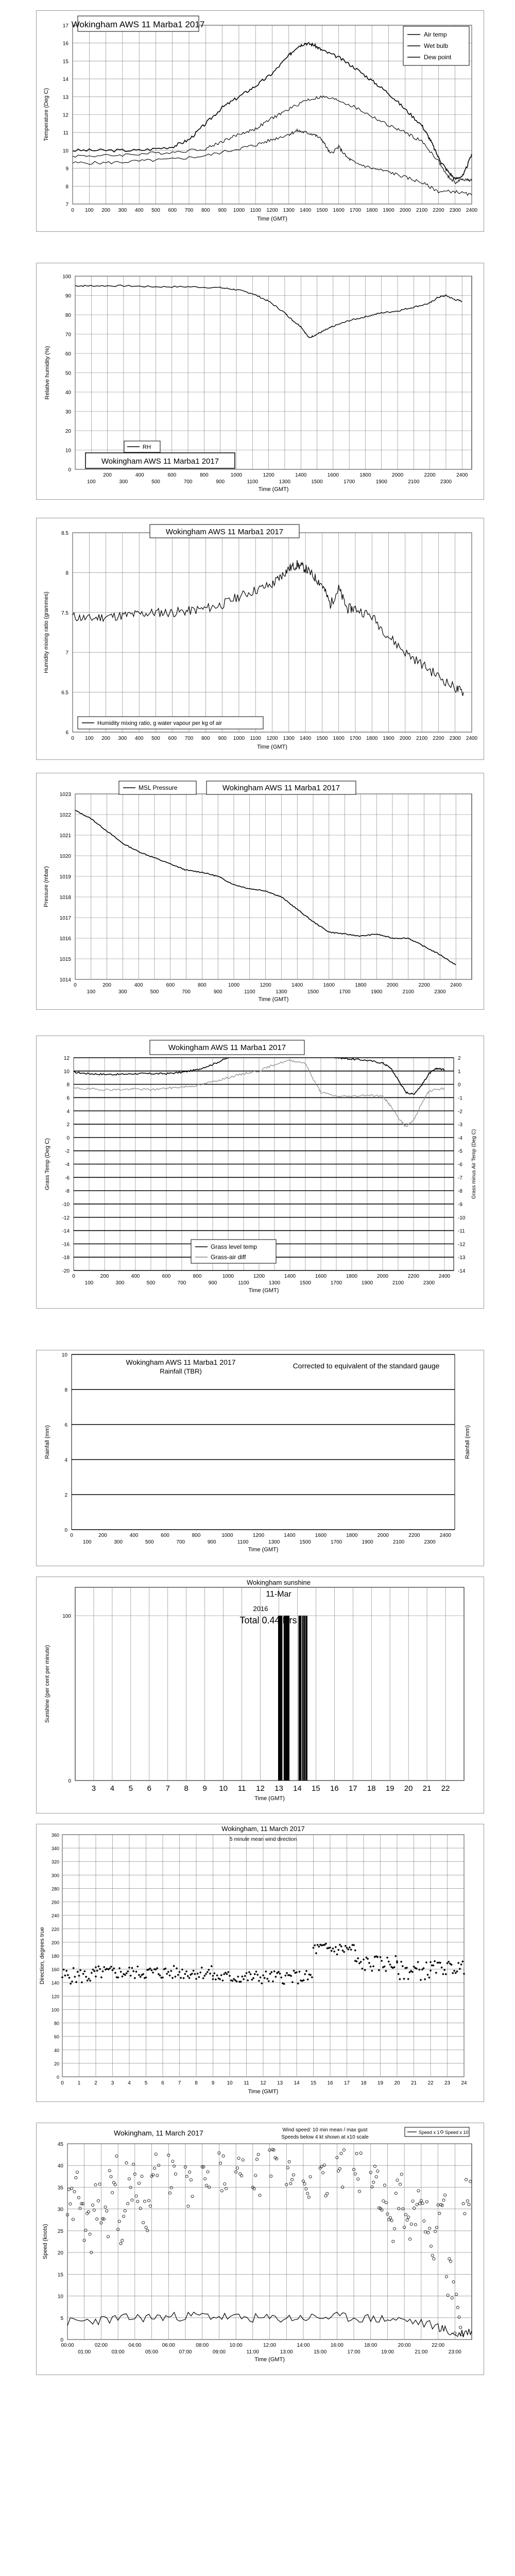 This screenshot has width=515, height=2576. What do you see at coordinates (66, 836) in the screenshot?
I see `y-tick-label: 1021` at bounding box center [66, 836].